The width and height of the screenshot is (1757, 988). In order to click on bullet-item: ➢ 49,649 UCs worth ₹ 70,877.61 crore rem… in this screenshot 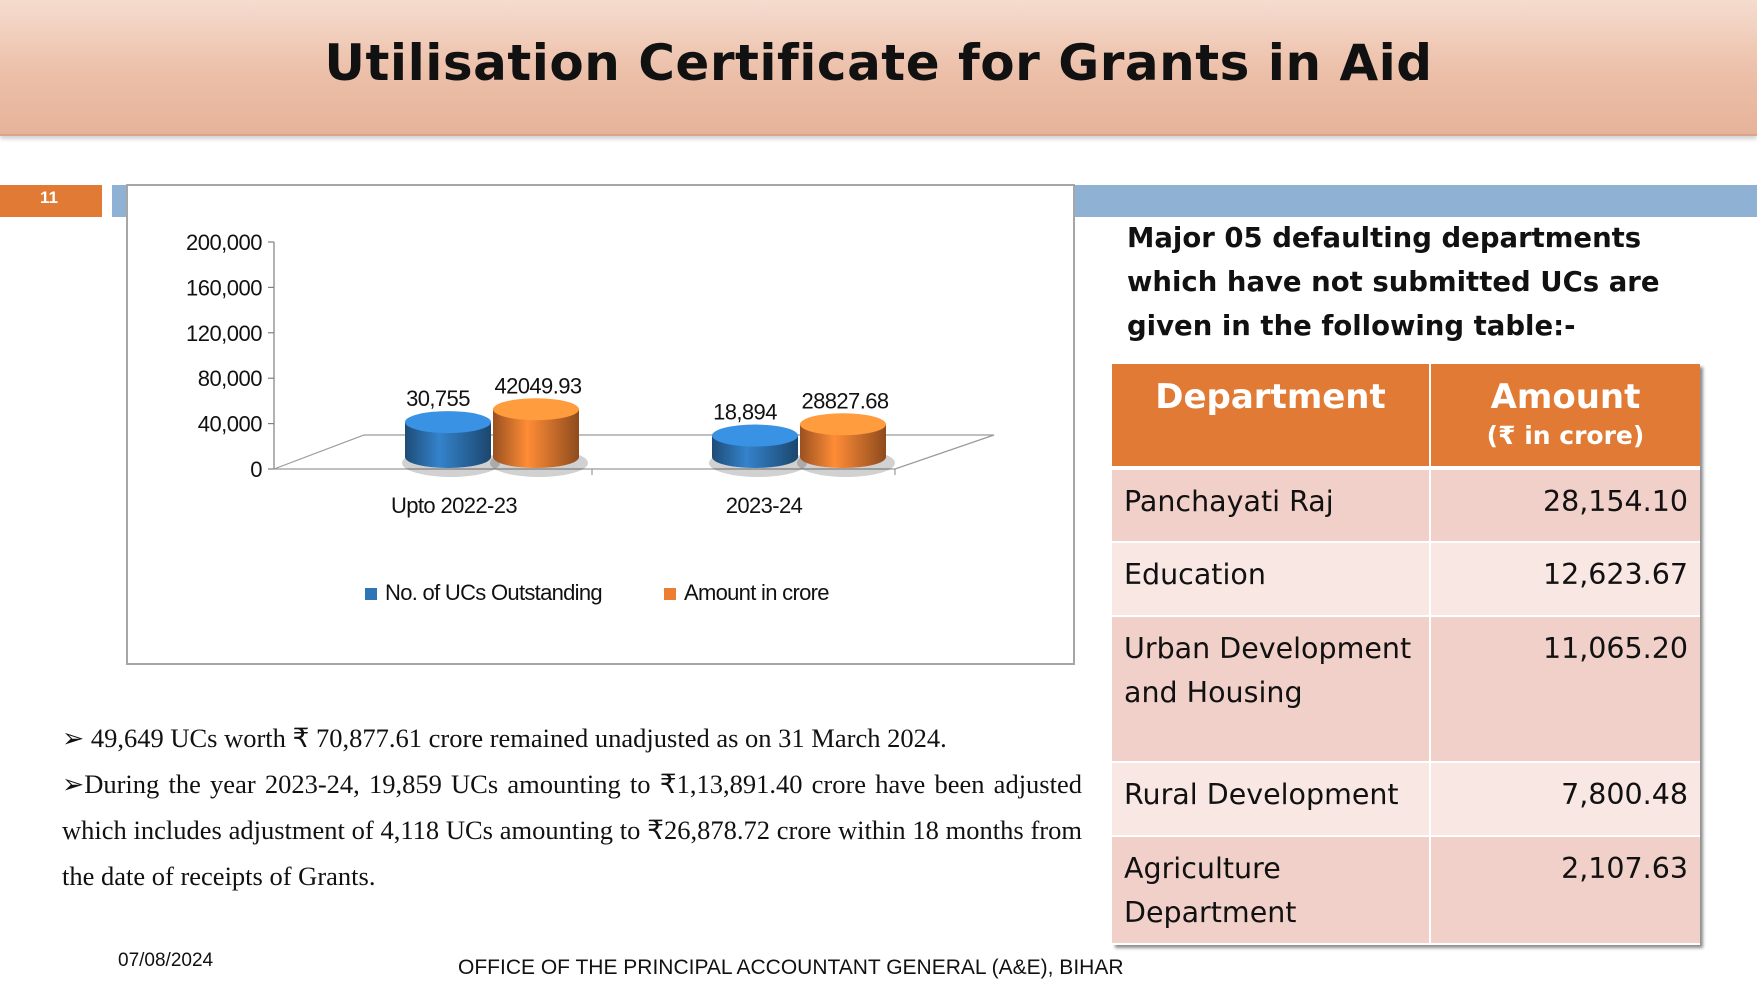, I will do `click(572, 738)`.